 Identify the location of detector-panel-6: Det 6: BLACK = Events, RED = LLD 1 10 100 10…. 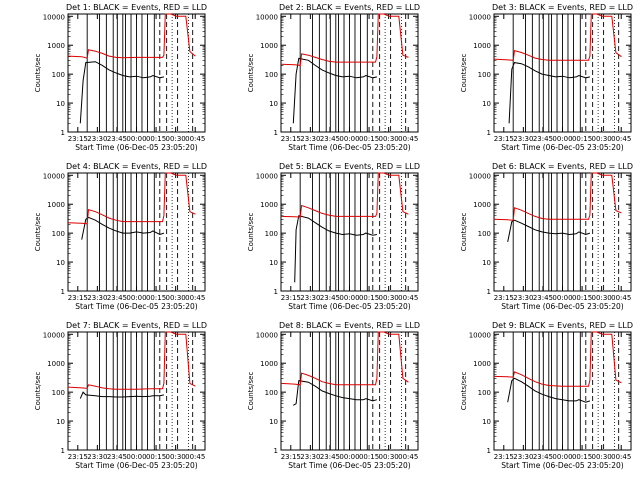
(546, 236).